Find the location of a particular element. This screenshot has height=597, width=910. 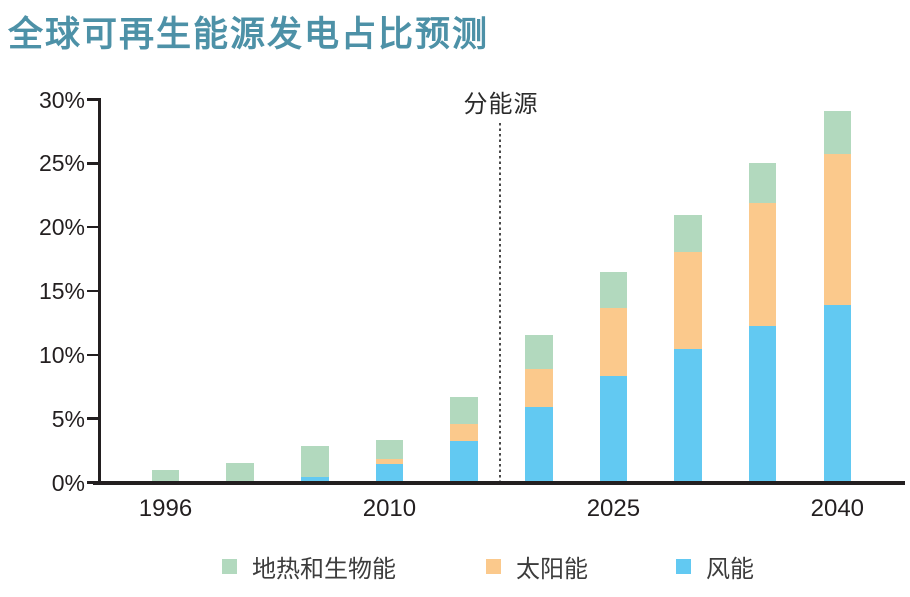

legend-label: 风能 is located at coordinates (730, 569).